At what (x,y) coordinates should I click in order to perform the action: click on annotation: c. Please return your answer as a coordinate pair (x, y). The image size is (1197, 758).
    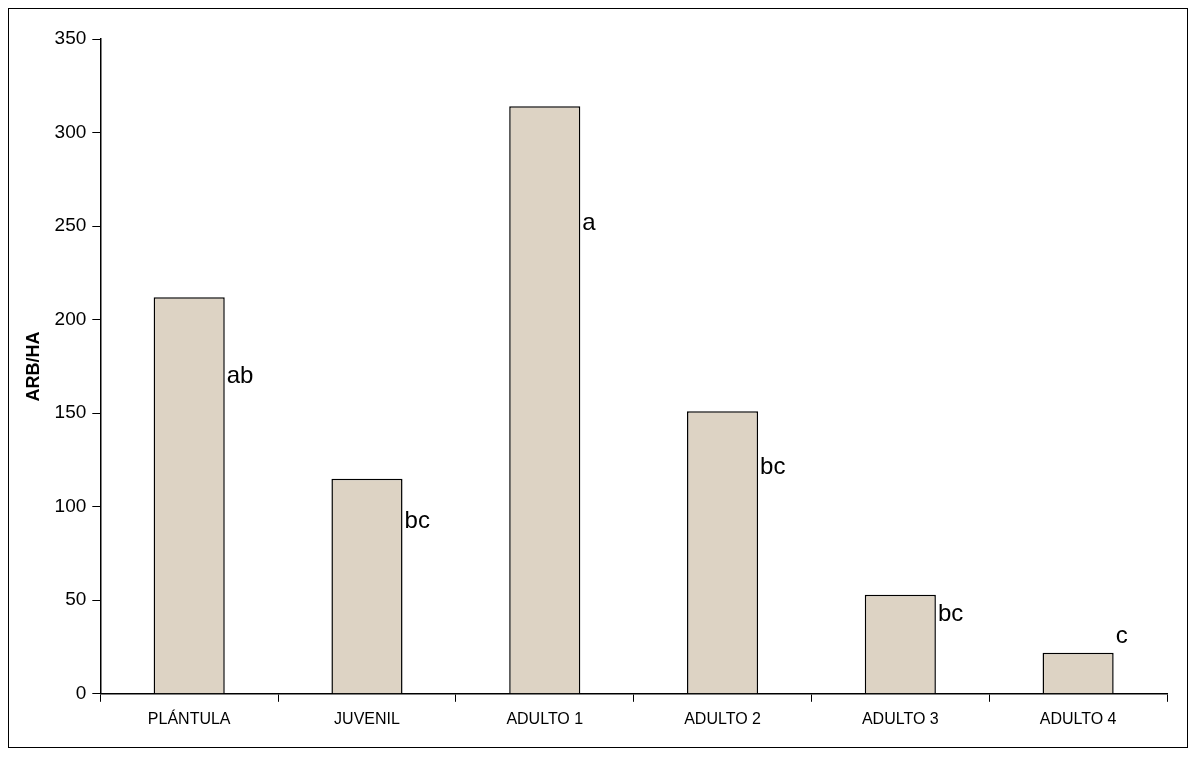
    Looking at the image, I should click on (1121, 635).